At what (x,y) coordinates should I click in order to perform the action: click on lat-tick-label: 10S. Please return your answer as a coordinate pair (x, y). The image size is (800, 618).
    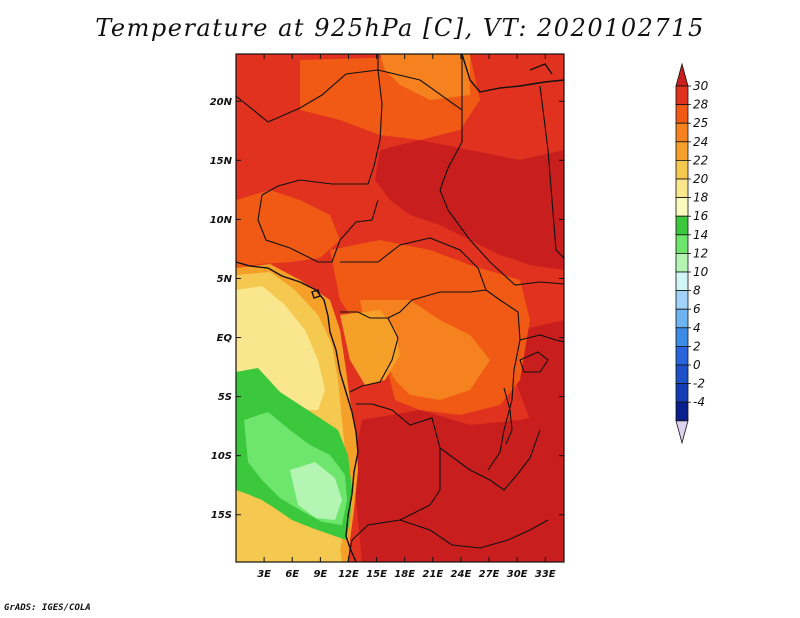
    Looking at the image, I should click on (221, 456).